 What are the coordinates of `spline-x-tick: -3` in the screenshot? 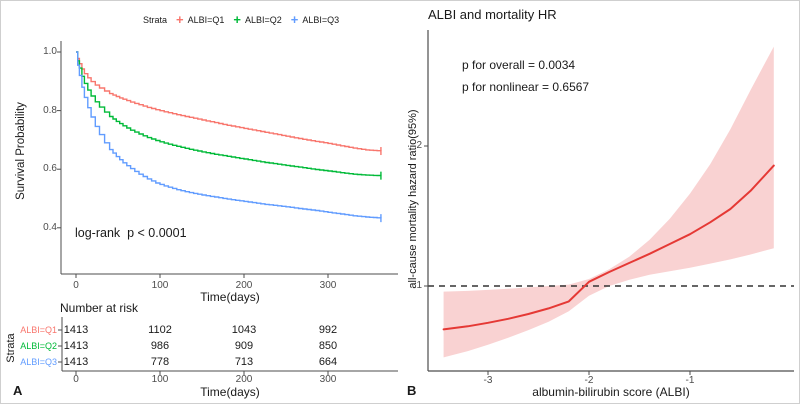 It's located at (488, 380).